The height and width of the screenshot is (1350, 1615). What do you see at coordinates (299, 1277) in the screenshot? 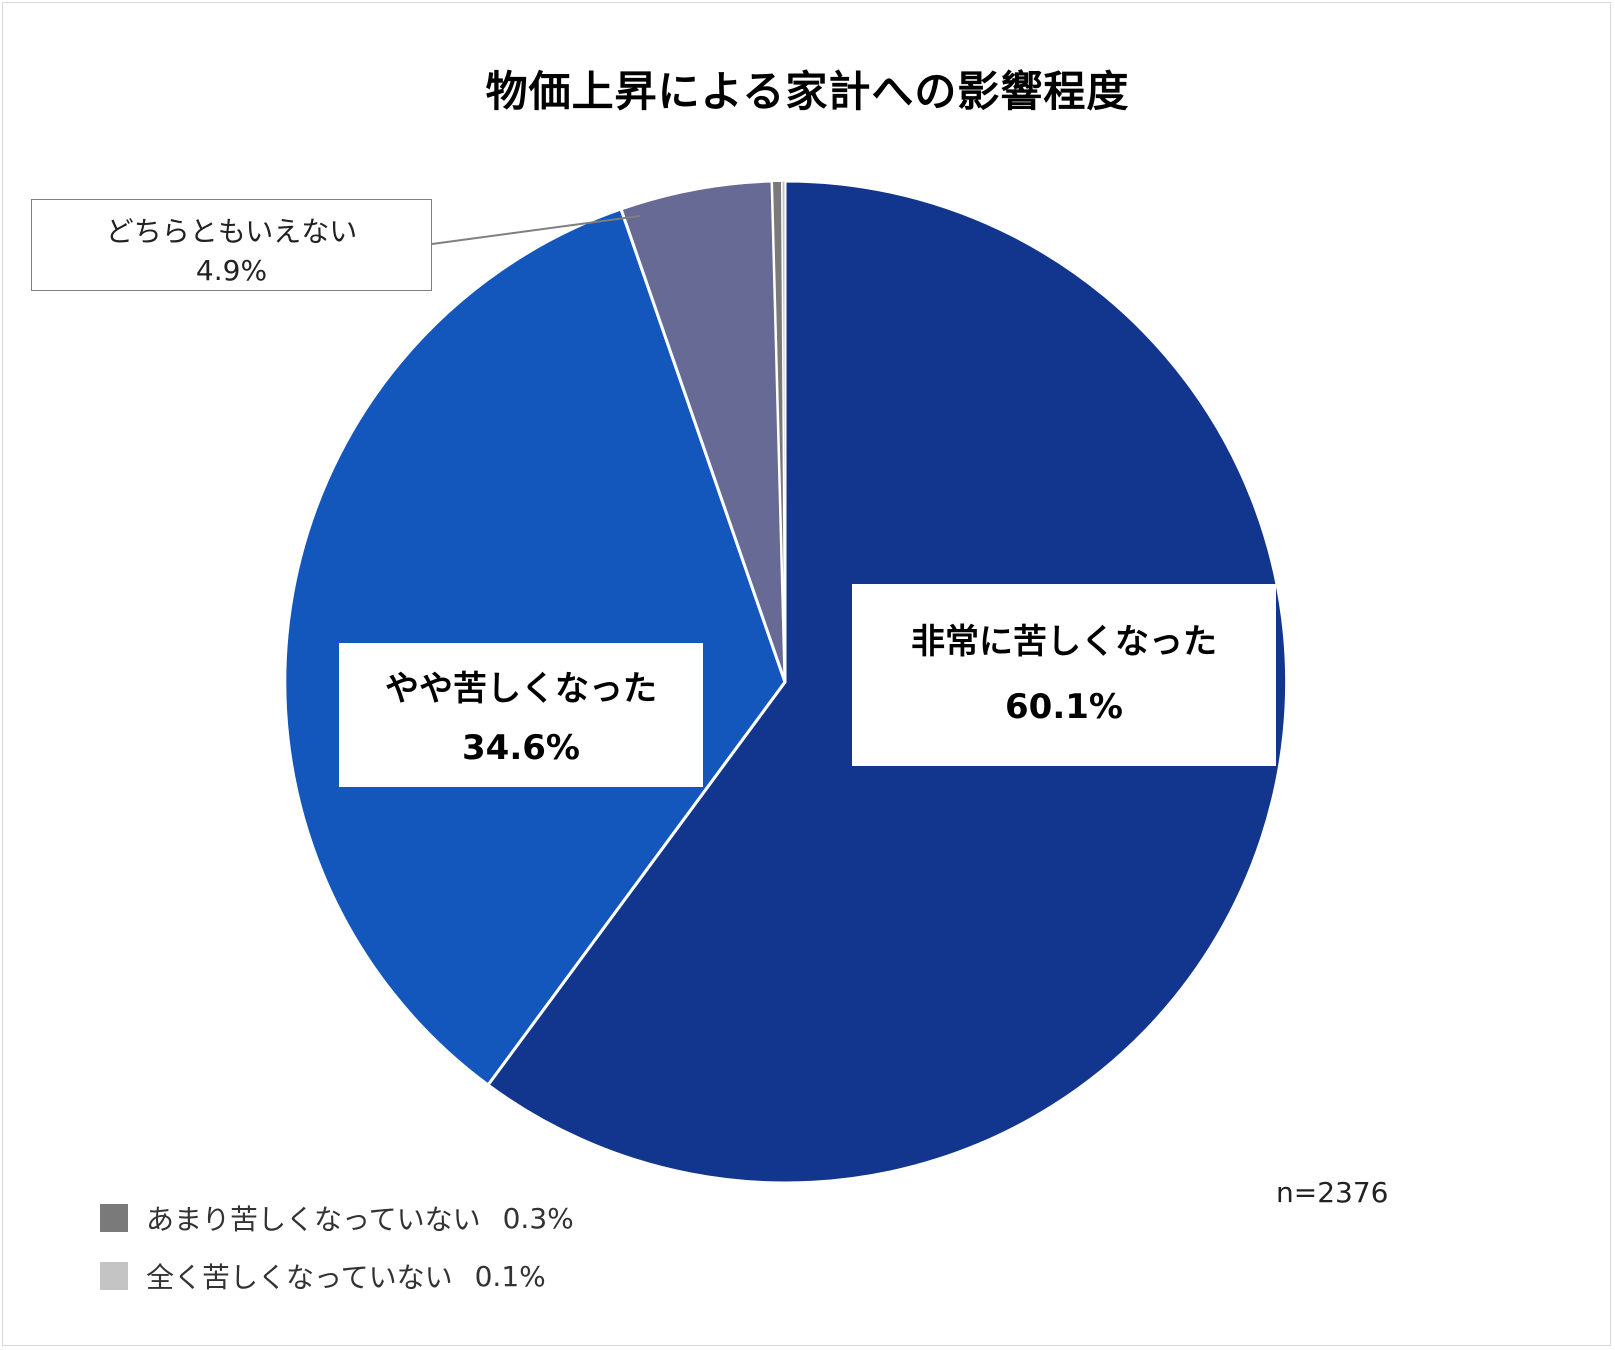
I see `legend-label: 全く苦しくなっていない` at bounding box center [299, 1277].